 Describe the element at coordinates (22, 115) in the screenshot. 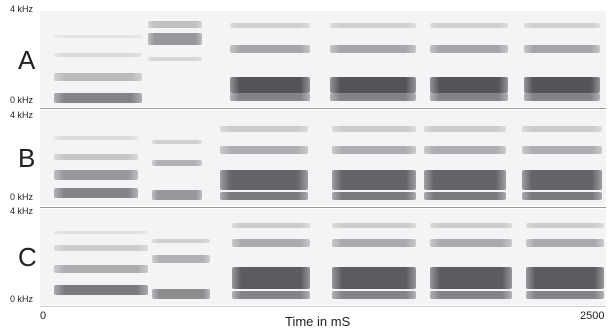

I see `panel-b-top-frequency-label: 4 kHz` at that location.